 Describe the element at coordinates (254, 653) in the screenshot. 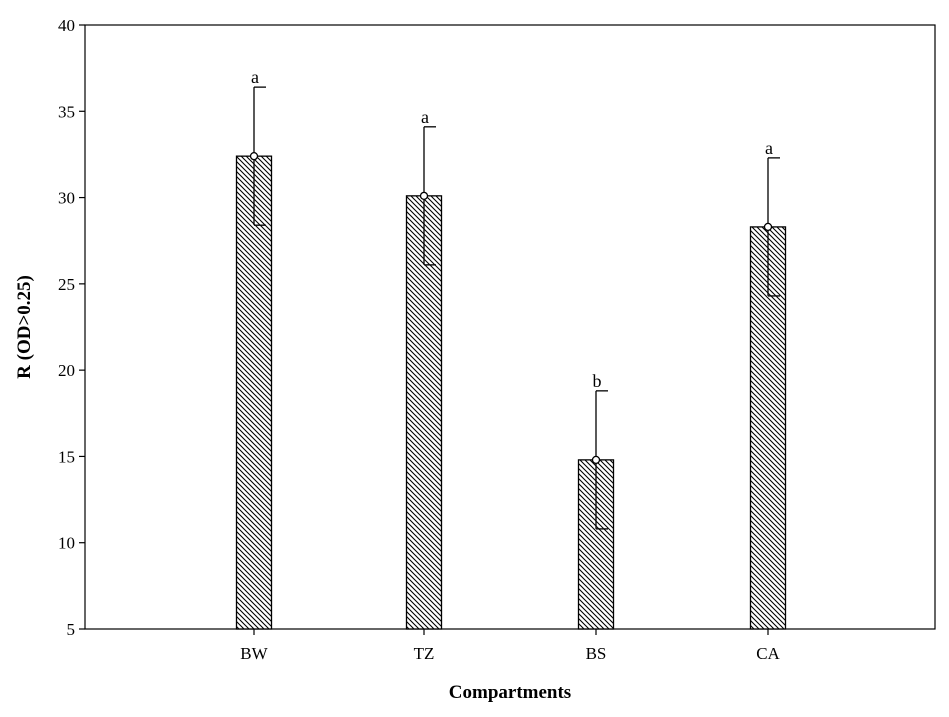

I see `x-tick-label: BW` at that location.